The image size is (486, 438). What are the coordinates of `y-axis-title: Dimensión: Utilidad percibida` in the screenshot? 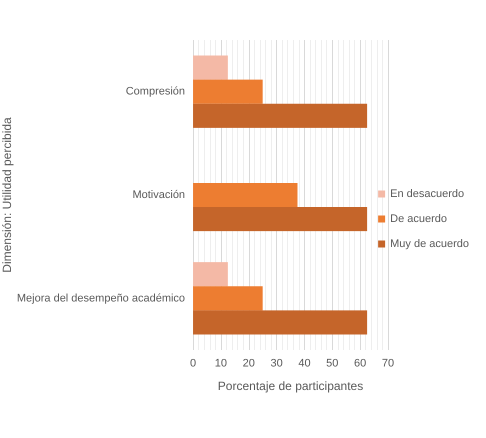 It's located at (7, 194).